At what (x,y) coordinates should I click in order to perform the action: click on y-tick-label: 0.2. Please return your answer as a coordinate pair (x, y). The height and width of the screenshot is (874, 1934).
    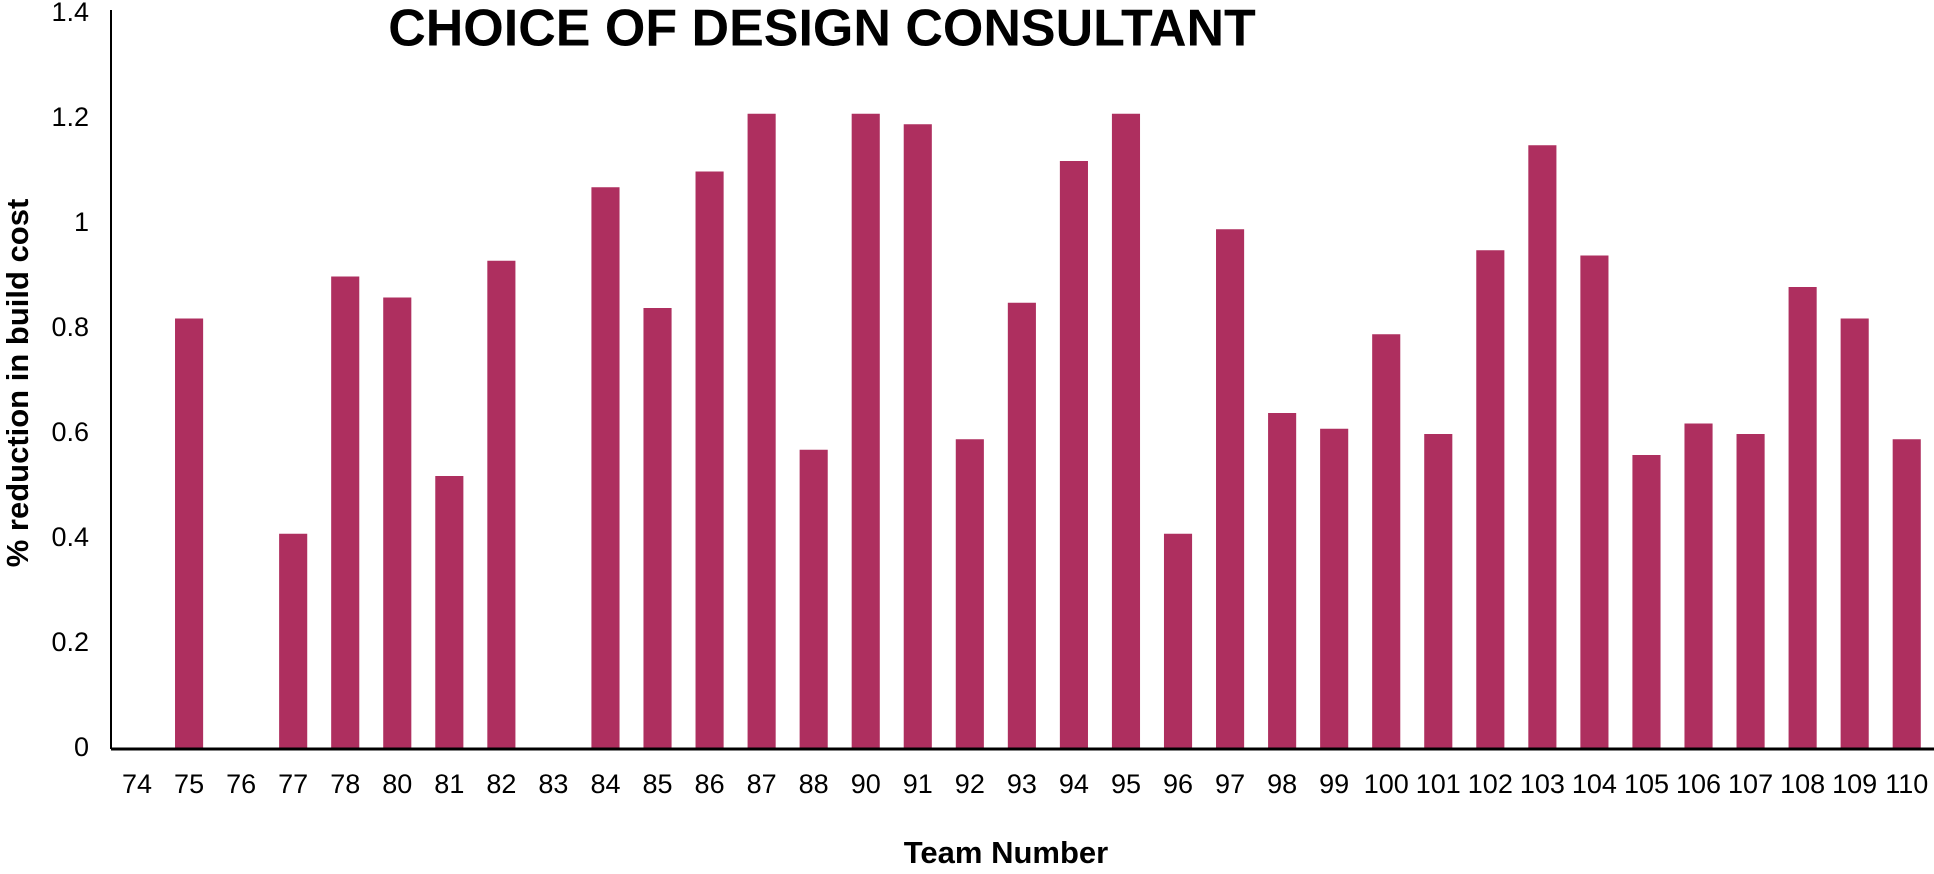
    Looking at the image, I should click on (70, 642).